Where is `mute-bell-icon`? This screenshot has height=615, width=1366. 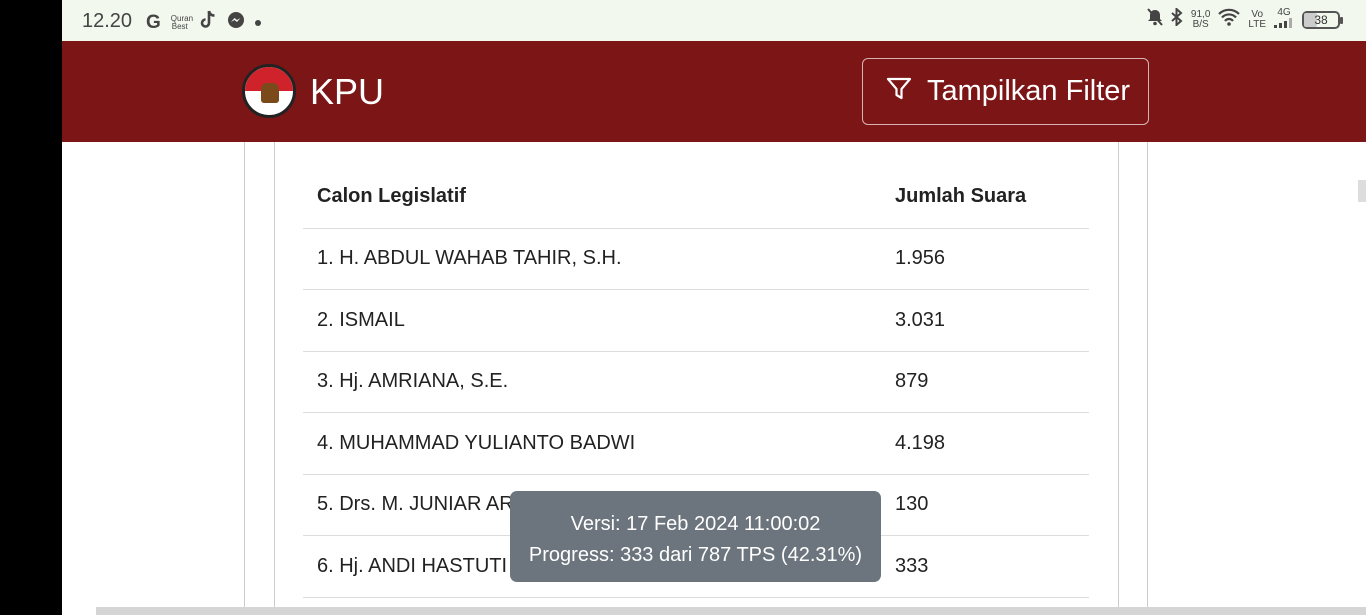 mute-bell-icon is located at coordinates (1155, 19).